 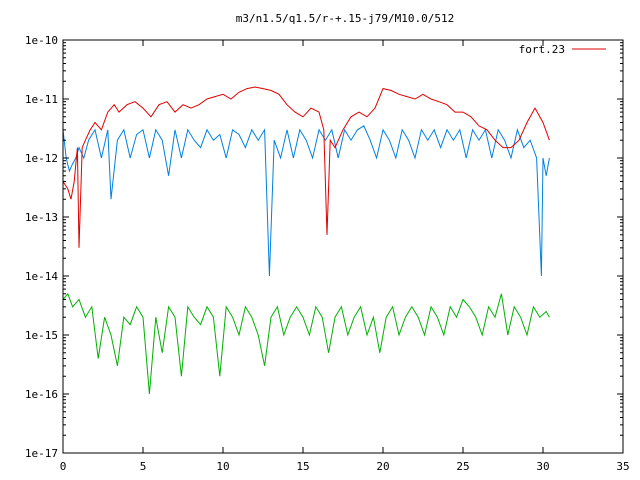 What do you see at coordinates (63, 466) in the screenshot?
I see `x-tick-label: 0` at bounding box center [63, 466].